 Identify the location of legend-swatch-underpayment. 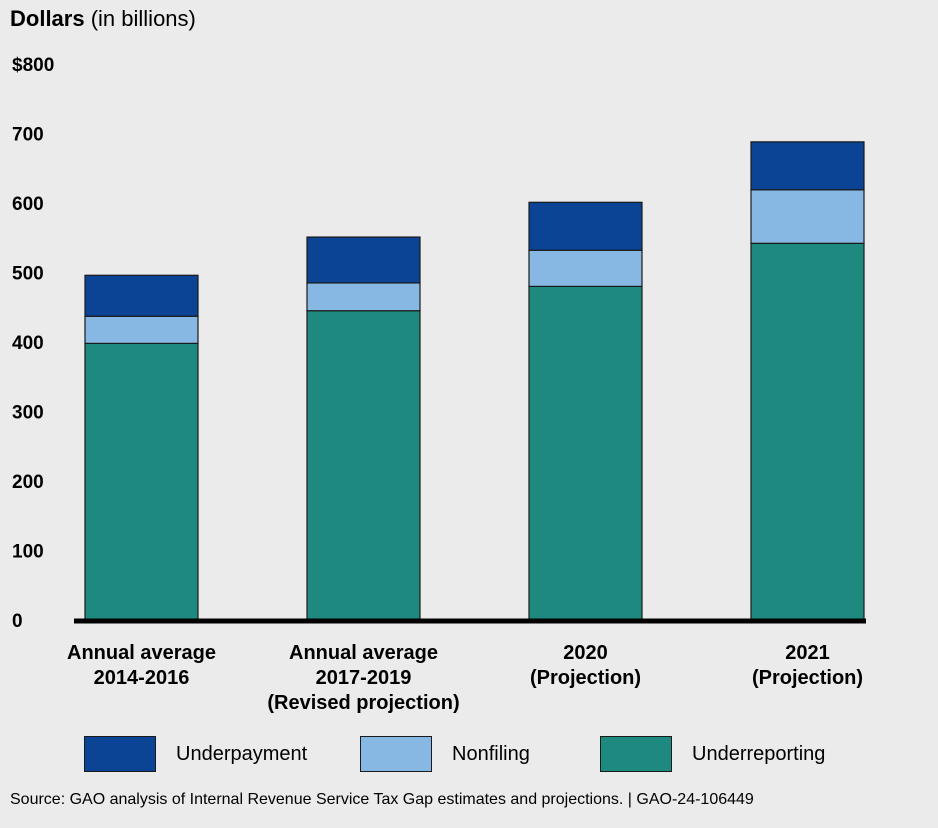
(120, 754).